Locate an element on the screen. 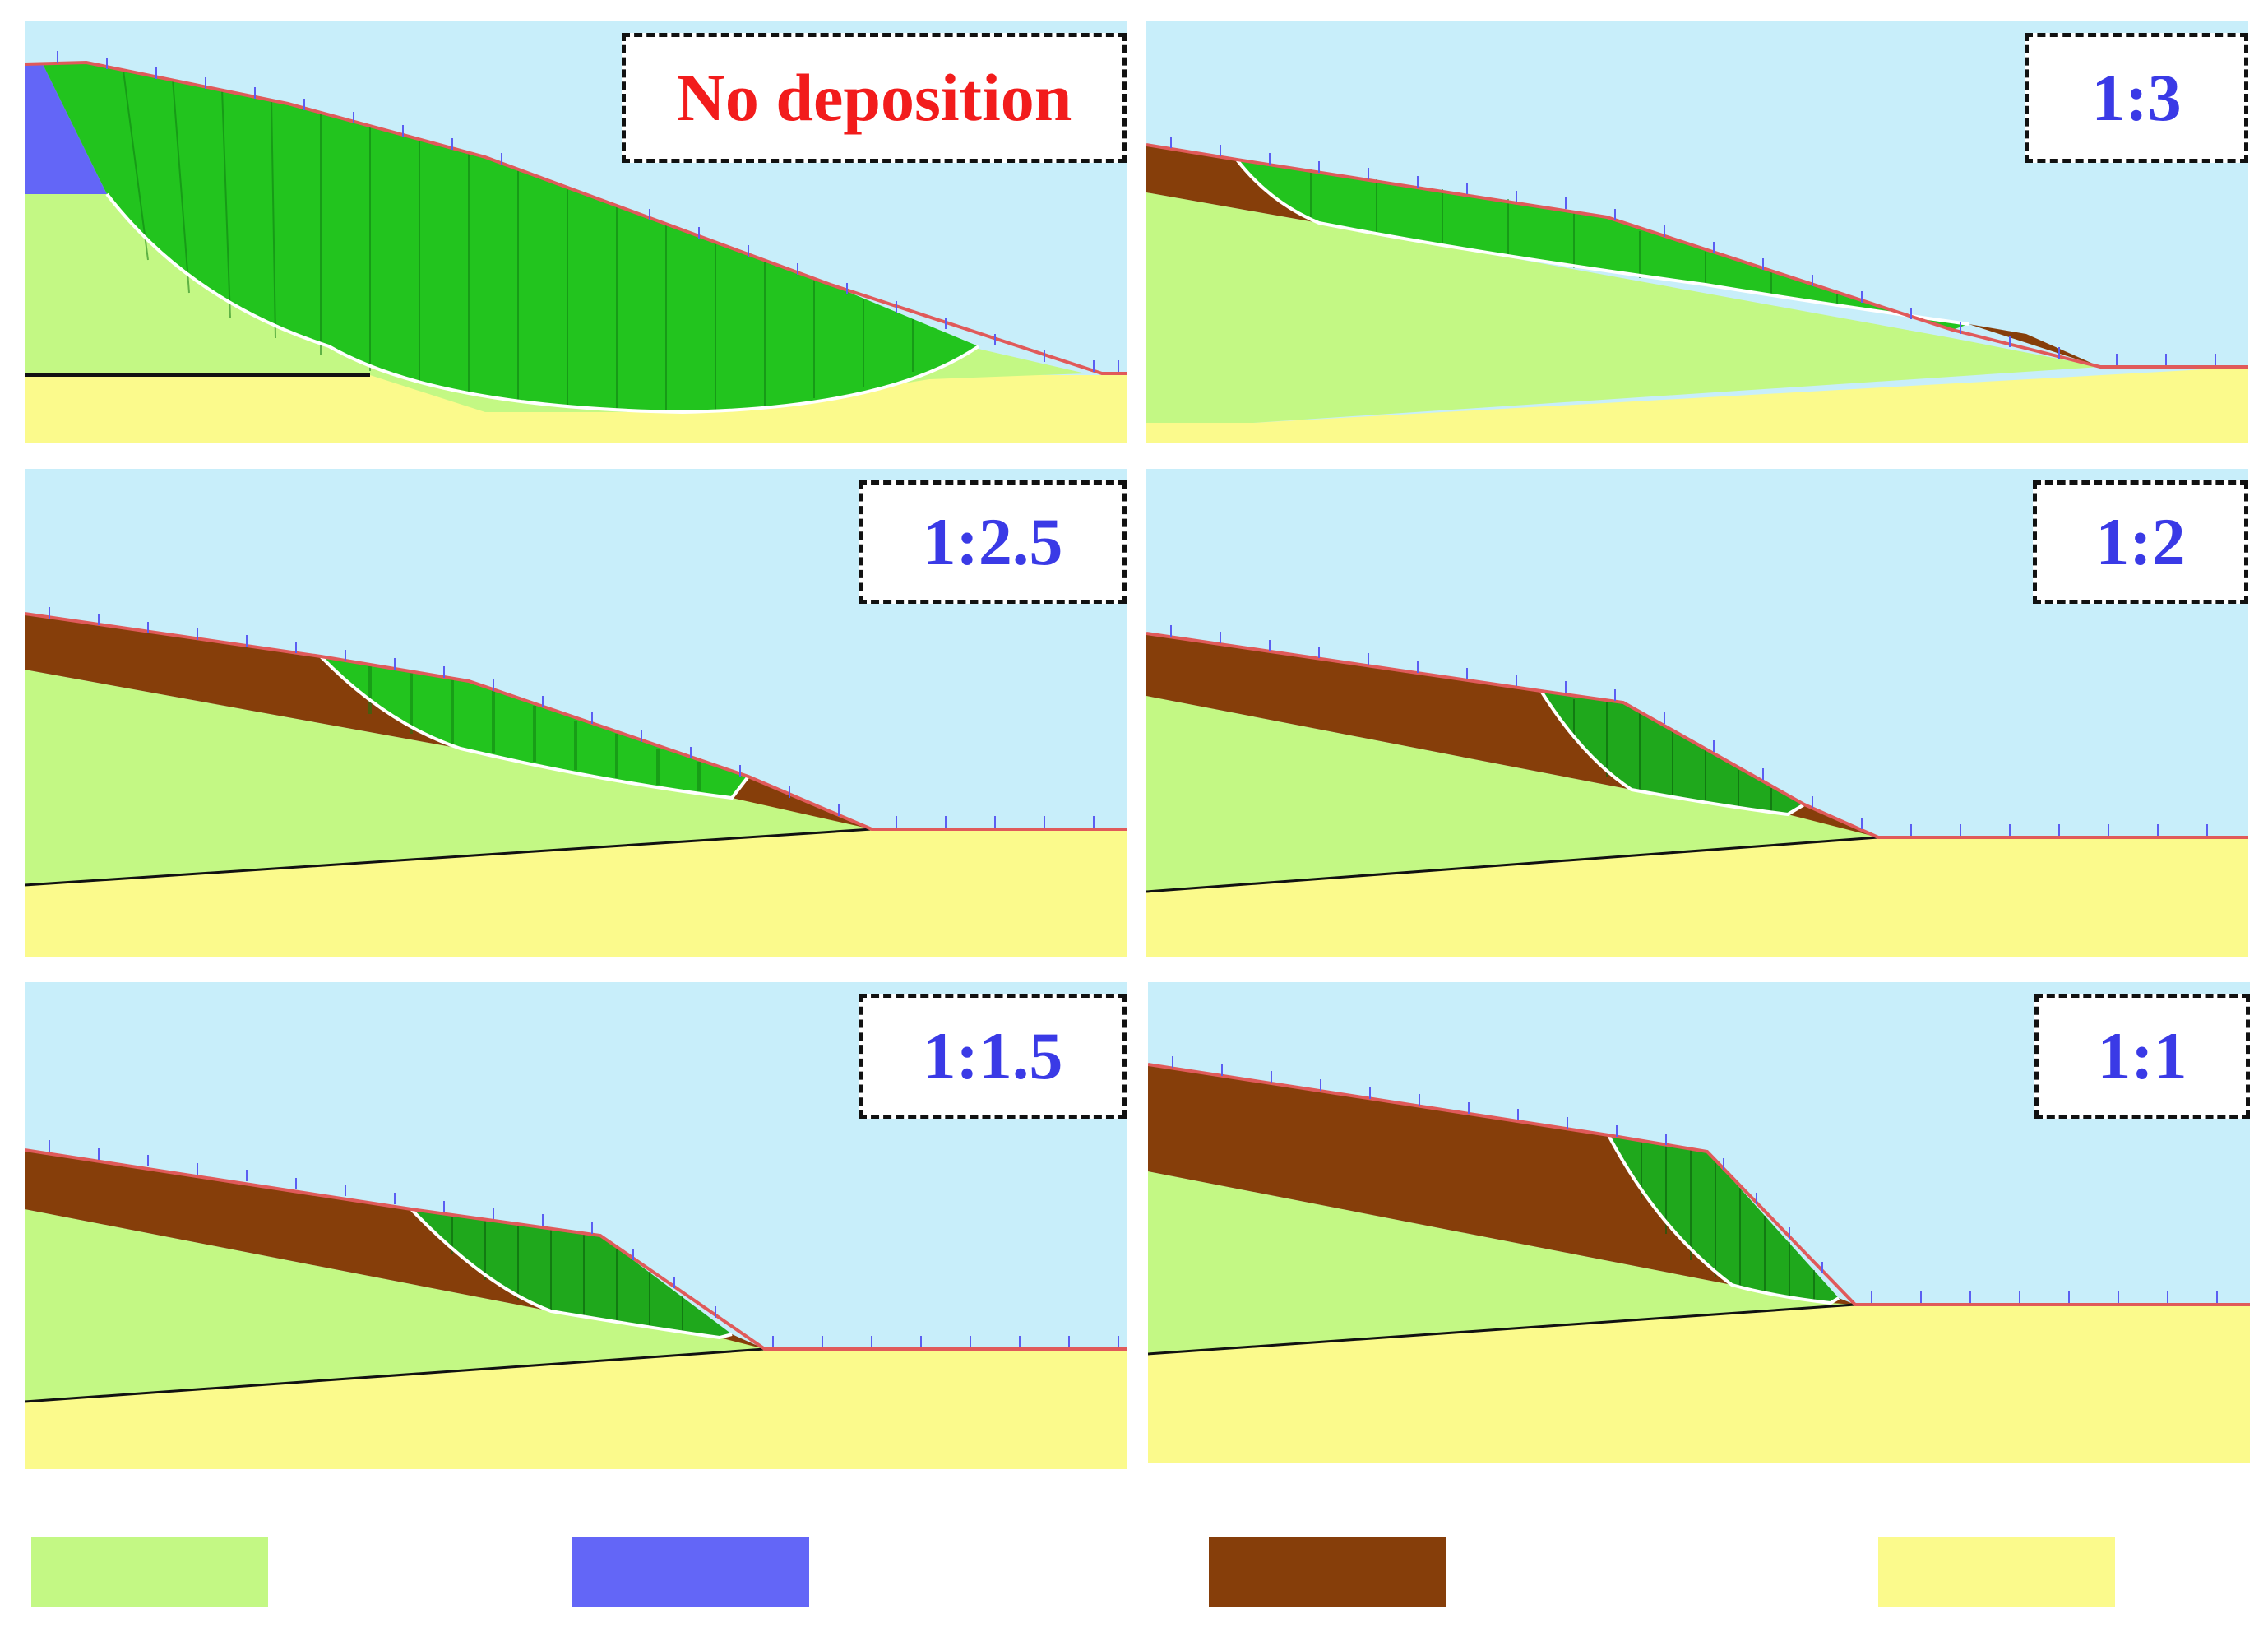  panel-label: 1:2.5 is located at coordinates (993, 542).